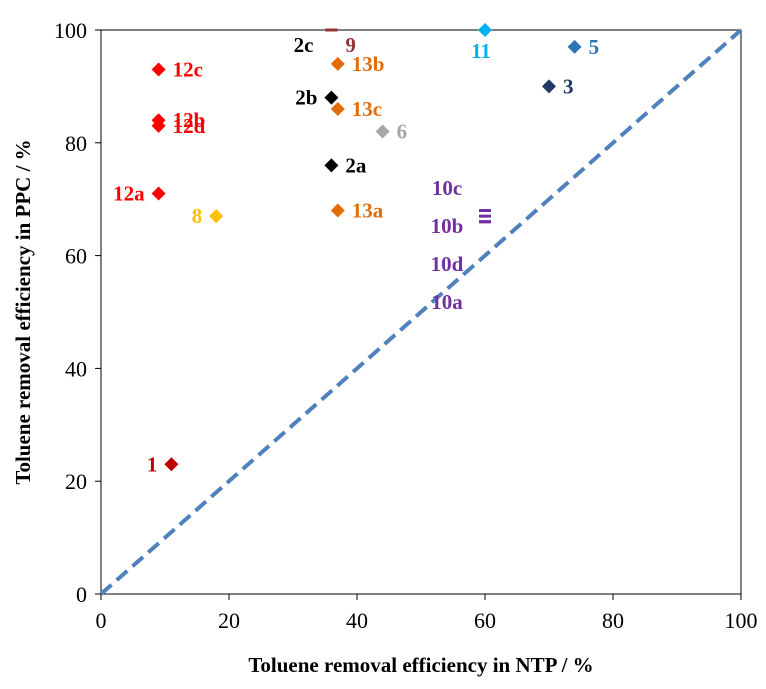  Describe the element at coordinates (356, 165) in the screenshot. I see `point-label-2a: 2a` at that location.